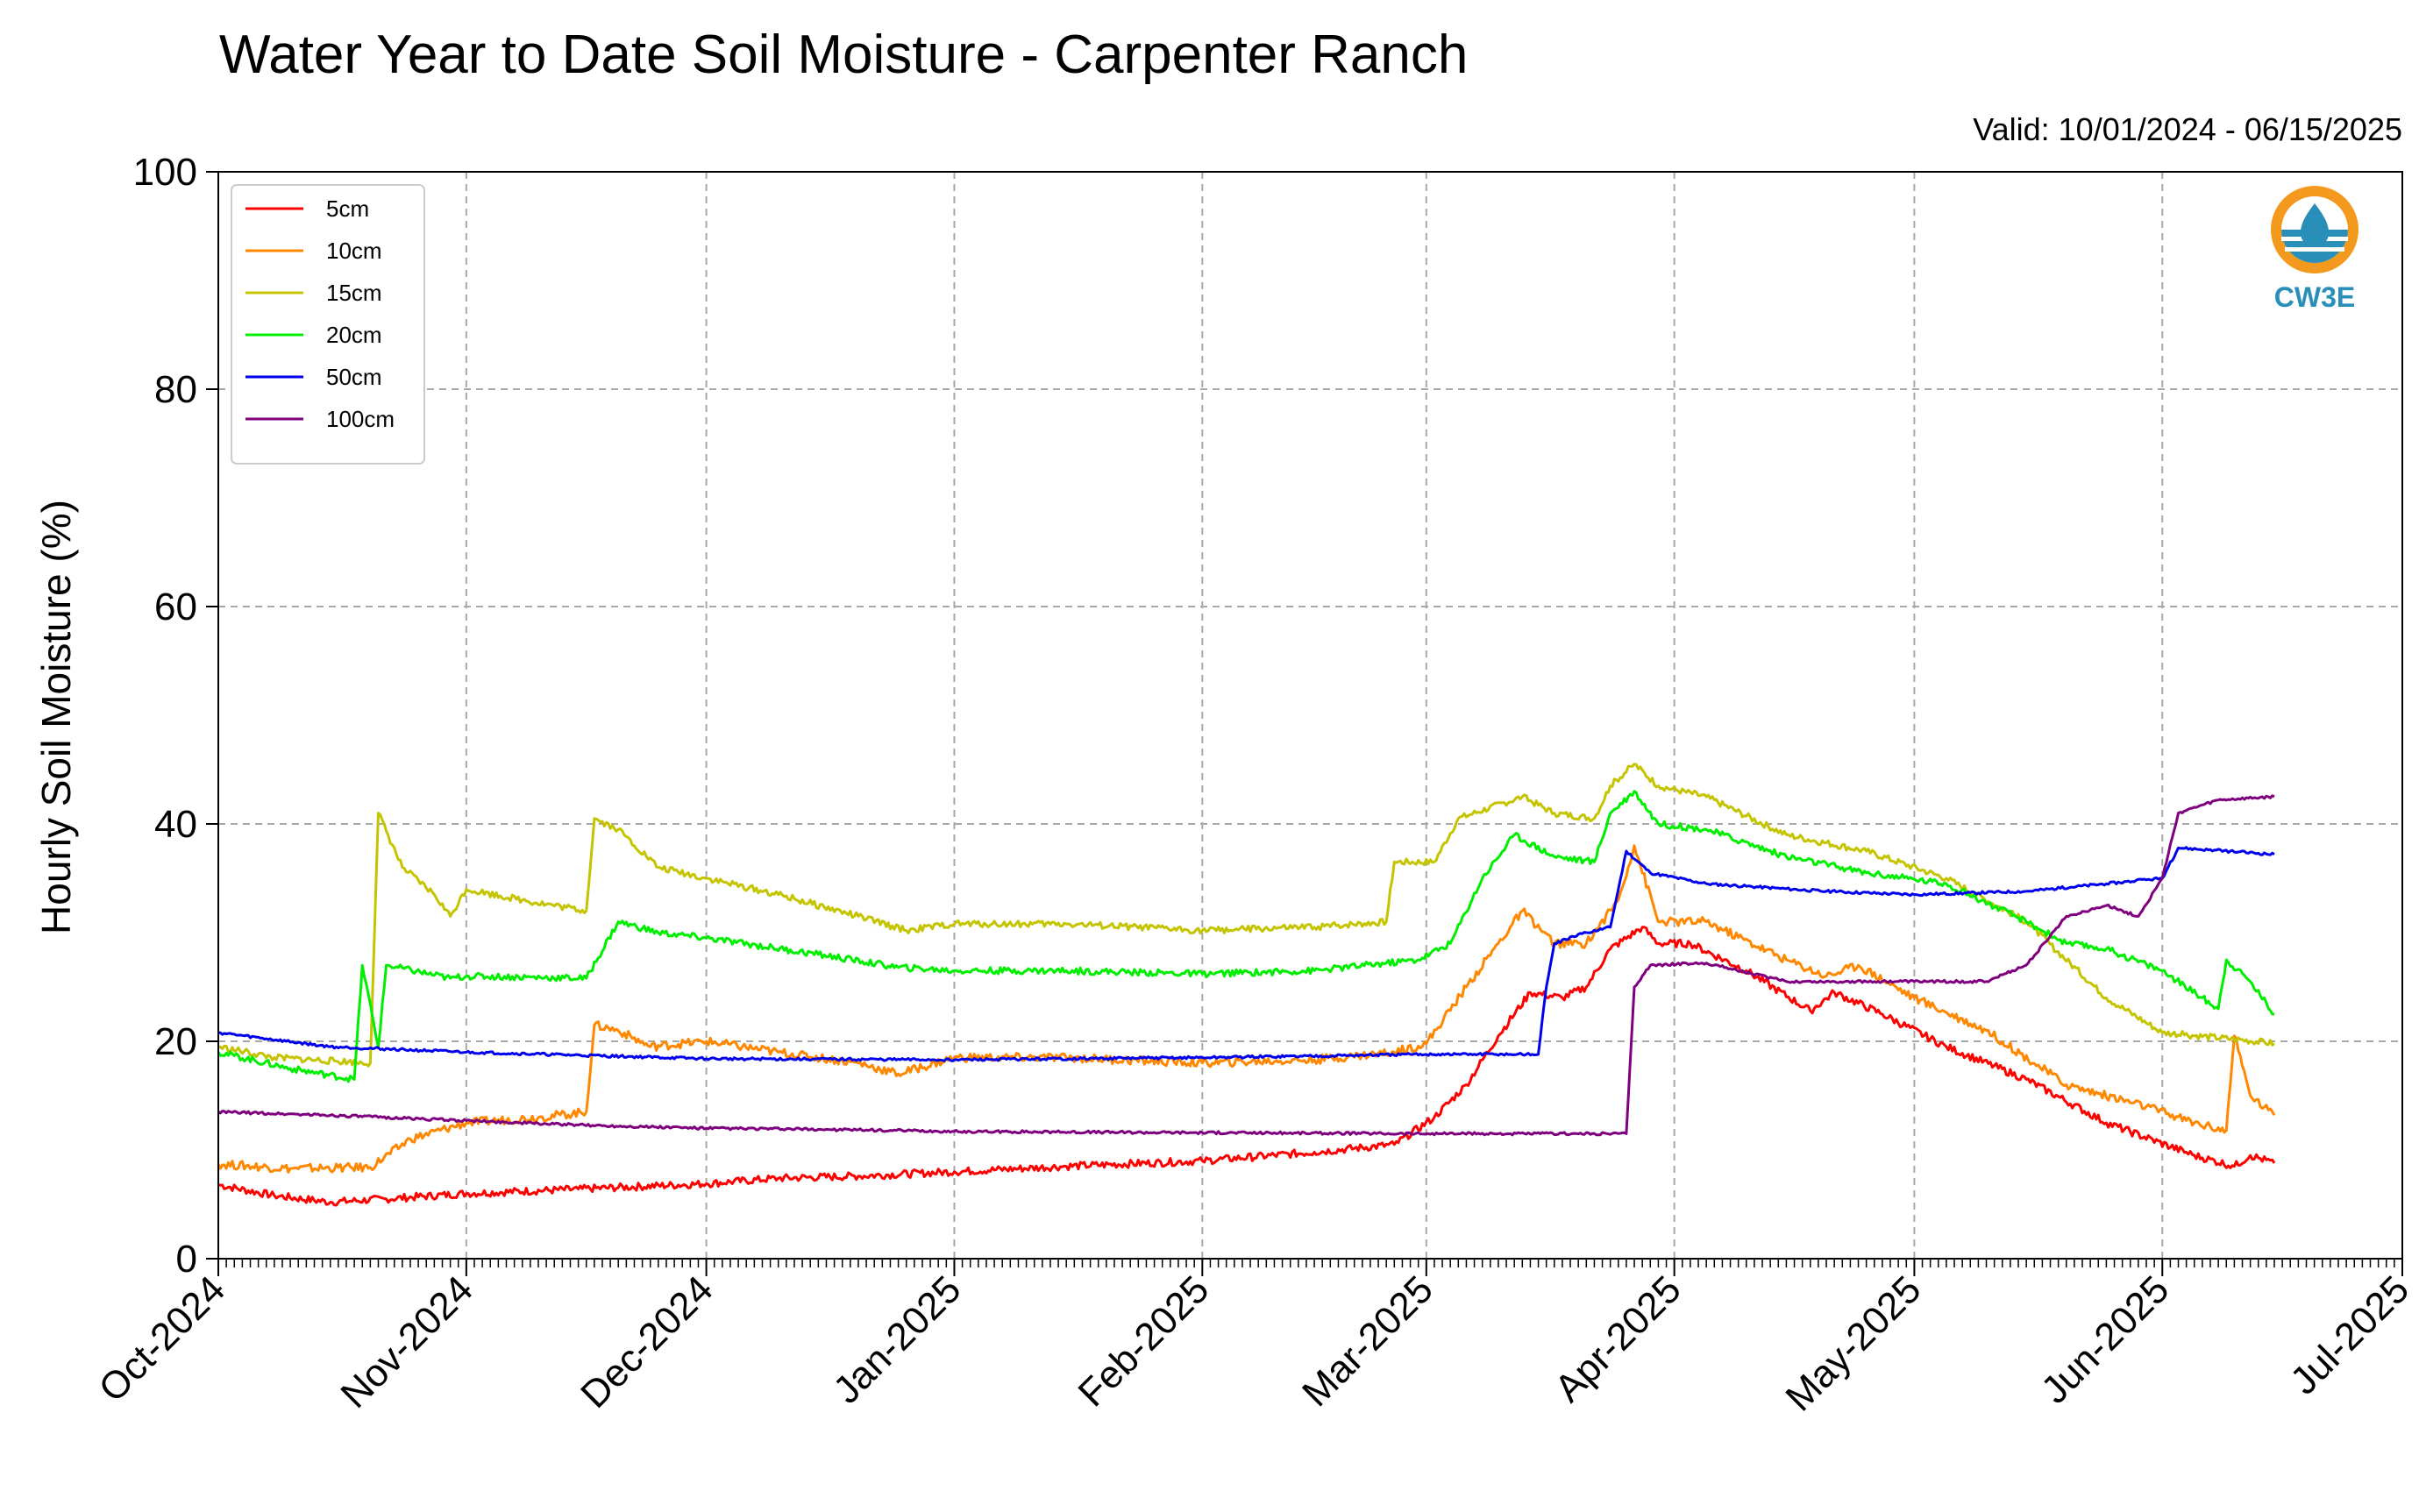 The height and width of the screenshot is (1512, 2426). What do you see at coordinates (161, 1338) in the screenshot?
I see `x-tick-label: Oct-2024` at bounding box center [161, 1338].